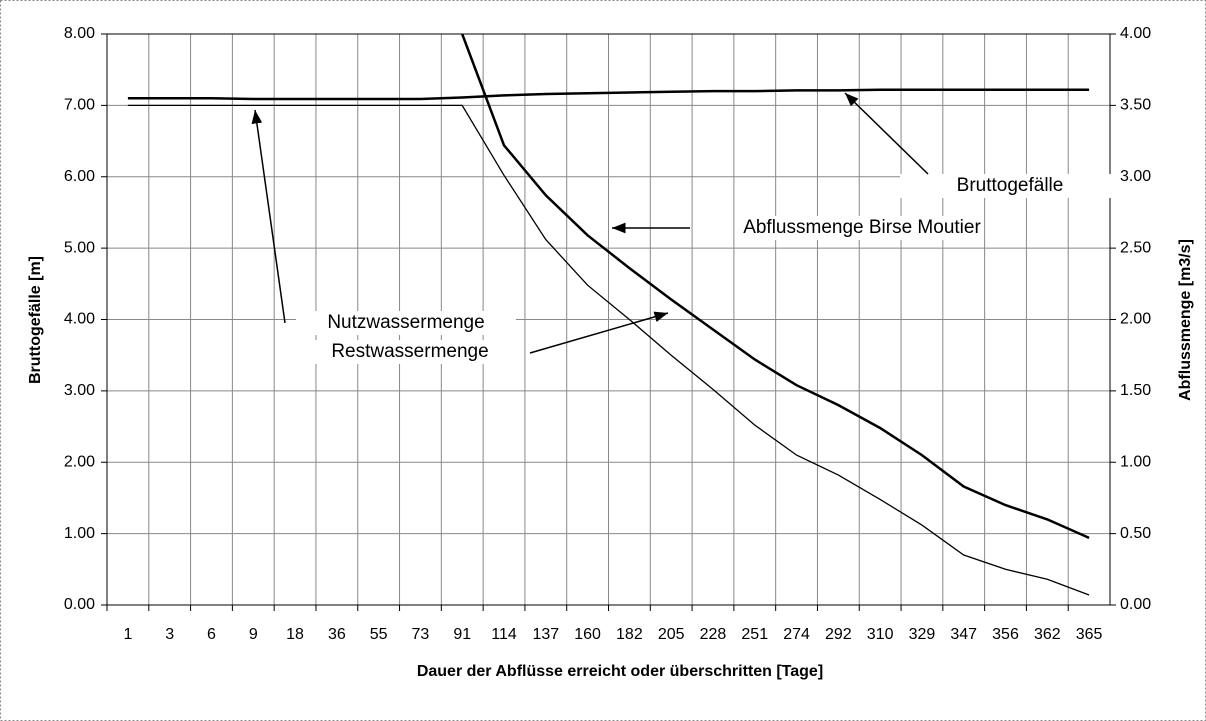  Describe the element at coordinates (421, 634) in the screenshot. I see `x-tick-label: 73` at that location.